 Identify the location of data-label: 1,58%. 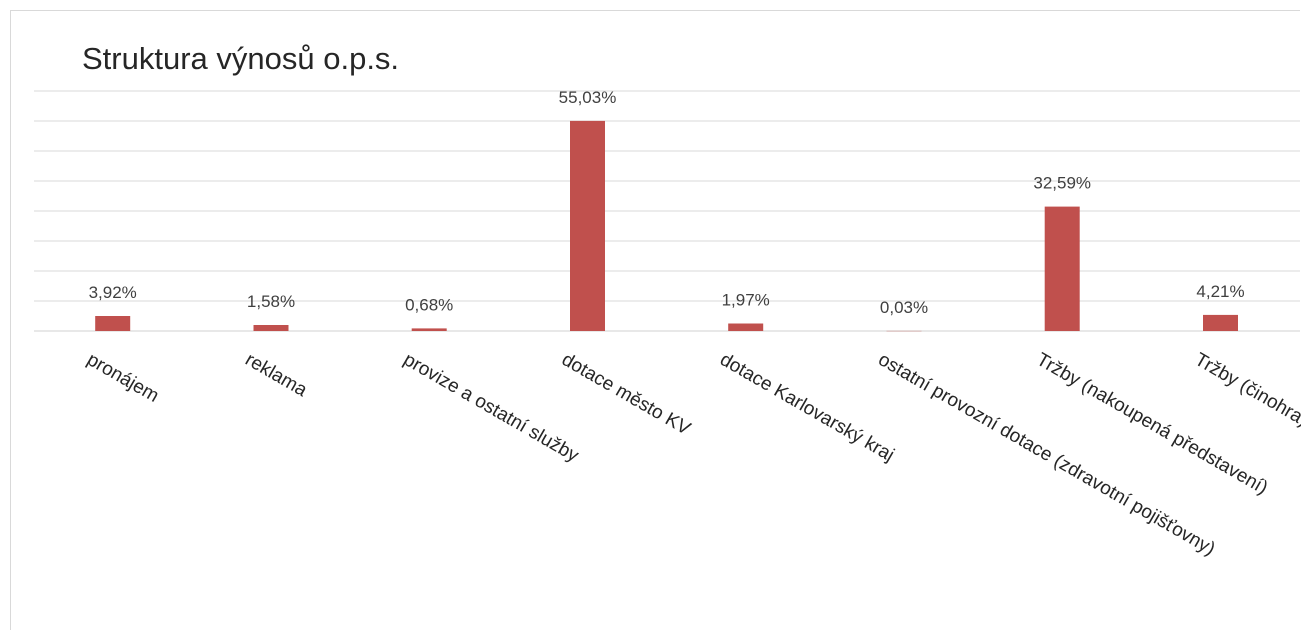
(271, 301).